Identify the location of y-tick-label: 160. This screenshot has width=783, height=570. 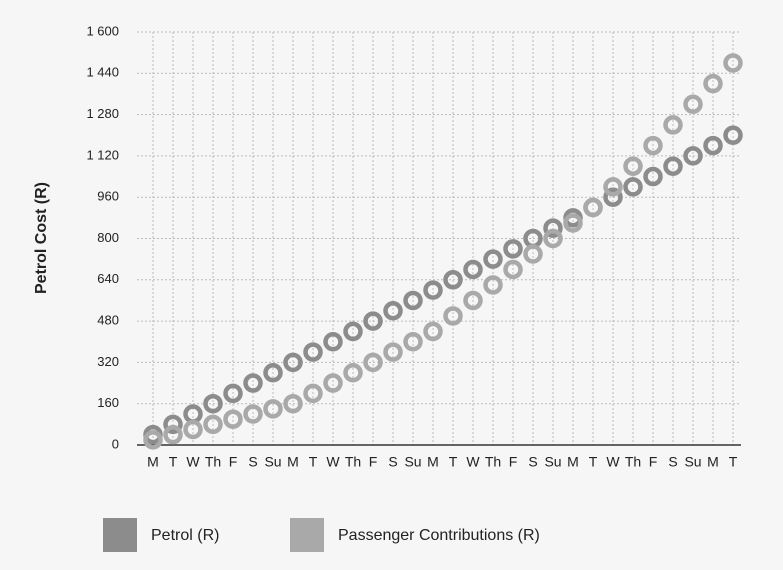
(108, 402).